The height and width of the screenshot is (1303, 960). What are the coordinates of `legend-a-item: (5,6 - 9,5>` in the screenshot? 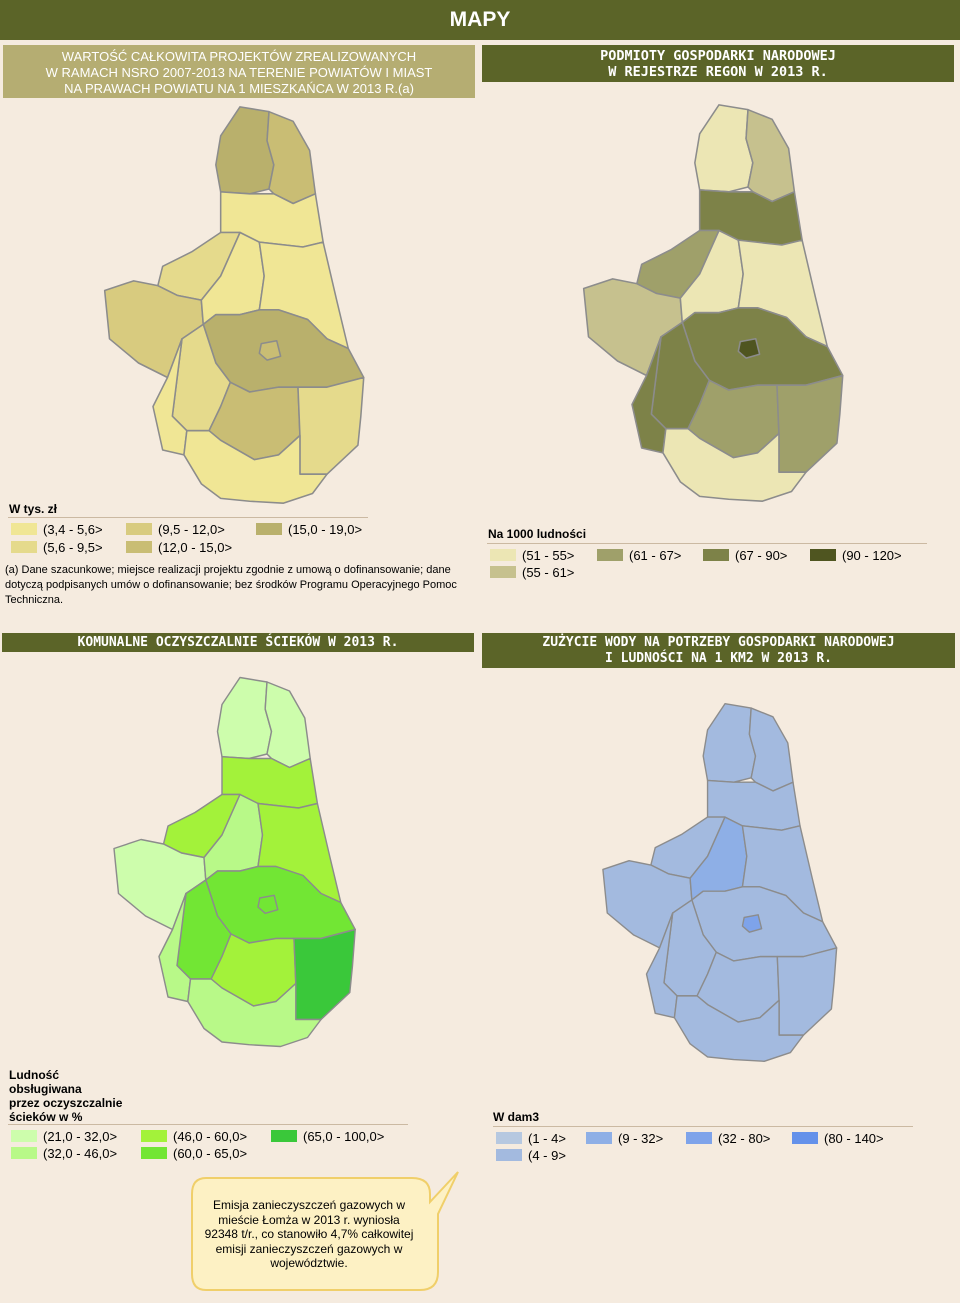 It's located at (57, 547).